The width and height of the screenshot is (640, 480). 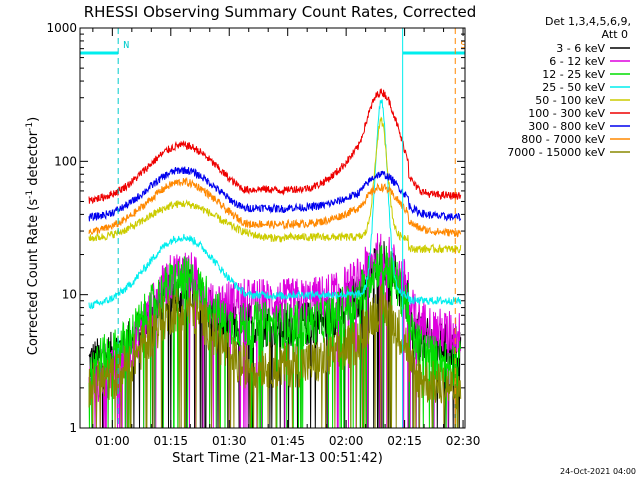 I want to click on x-tick-label-5: 02:15, so click(x=404, y=441).